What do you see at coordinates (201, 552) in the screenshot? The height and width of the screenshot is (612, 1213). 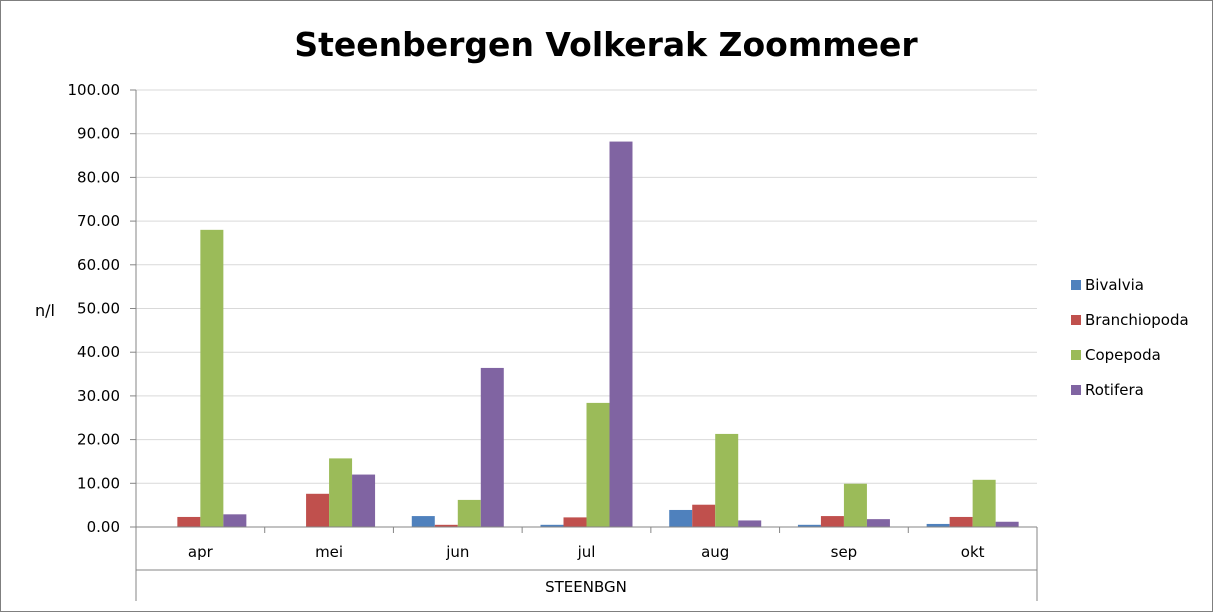 I see `x-category-label: apr` at bounding box center [201, 552].